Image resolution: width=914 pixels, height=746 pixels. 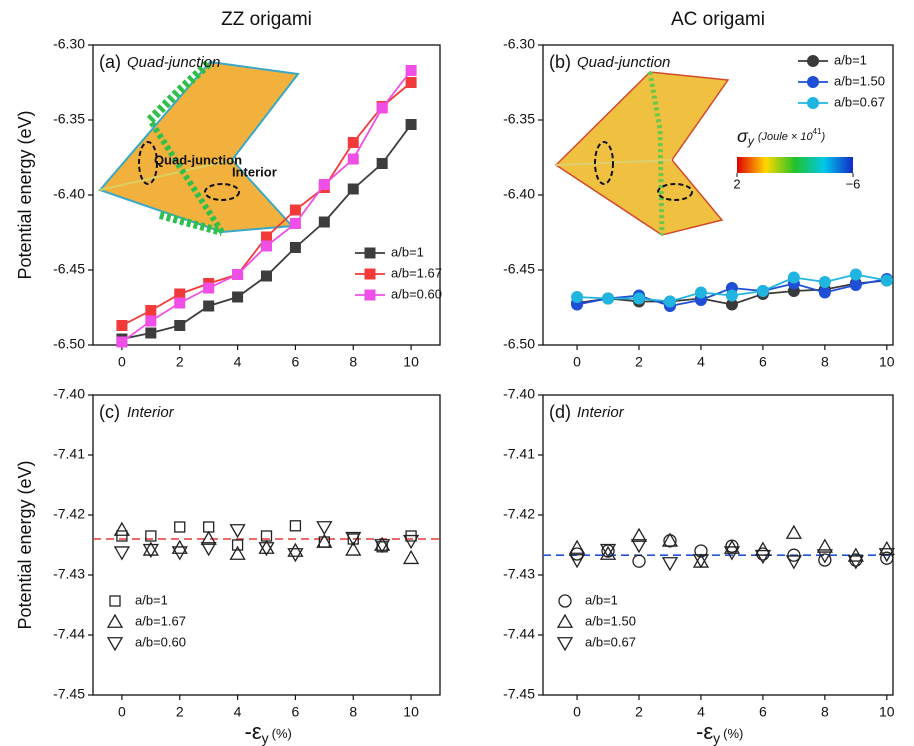 What do you see at coordinates (751, 141) in the screenshot?
I see `colorbar-symbol-sub: y` at bounding box center [751, 141].